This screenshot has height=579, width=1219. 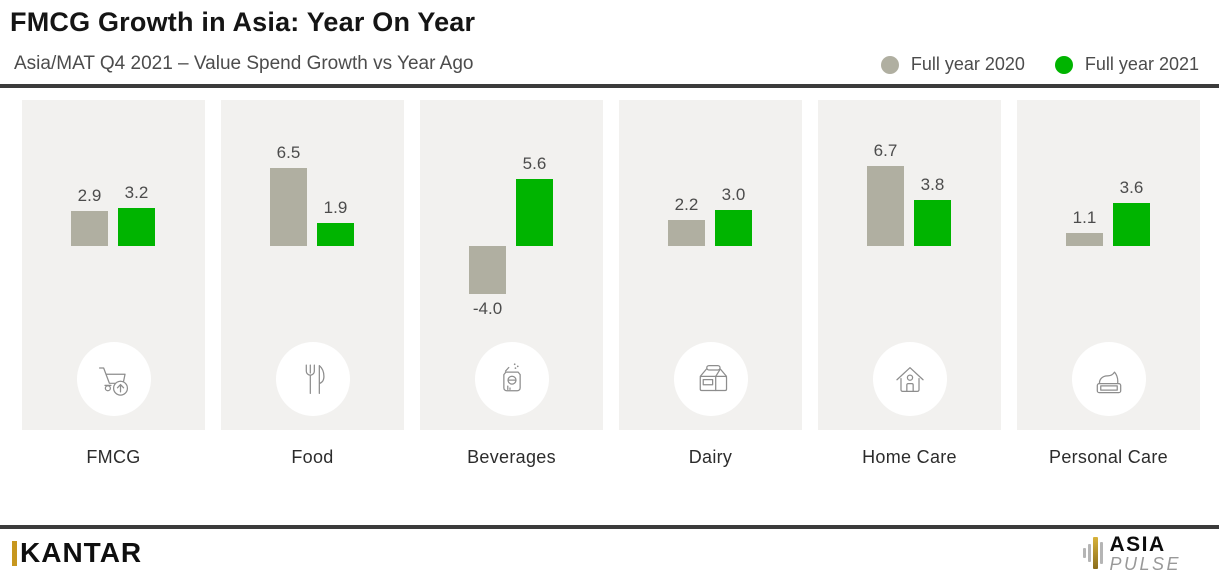 I want to click on panel-plot-area: 2.2 3.0, so click(x=710, y=265).